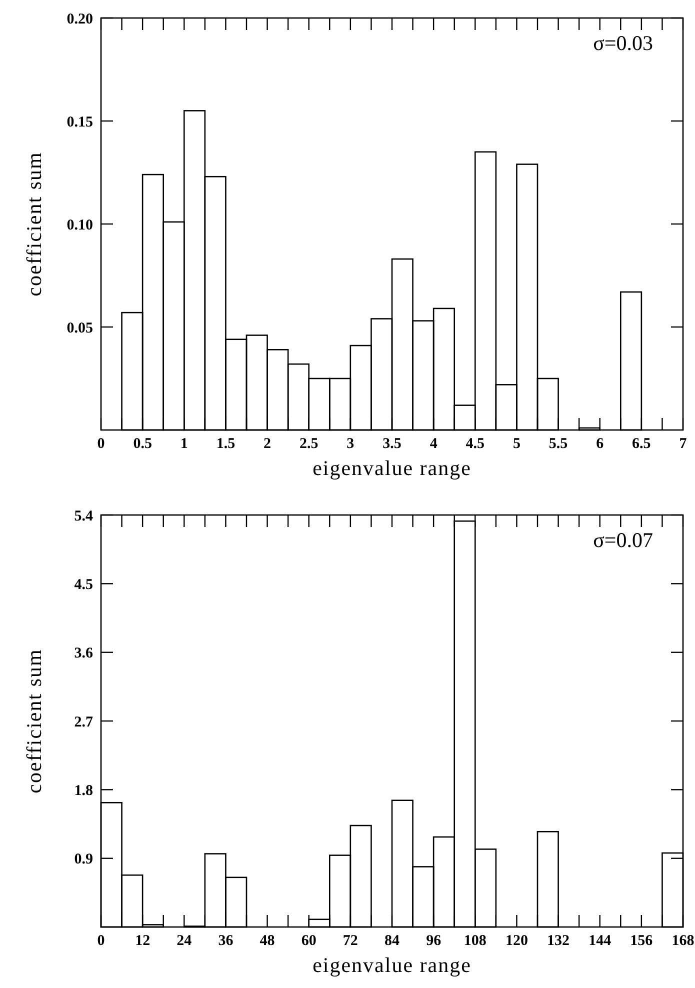  I want to click on x-tick-label: 36, so click(226, 941).